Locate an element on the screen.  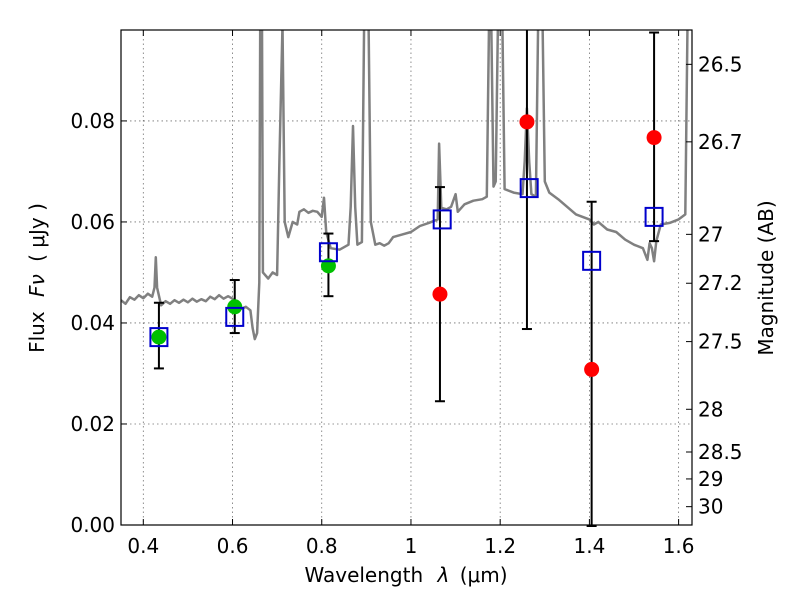
magnitude-tick-label: 29 is located at coordinates (710, 479).